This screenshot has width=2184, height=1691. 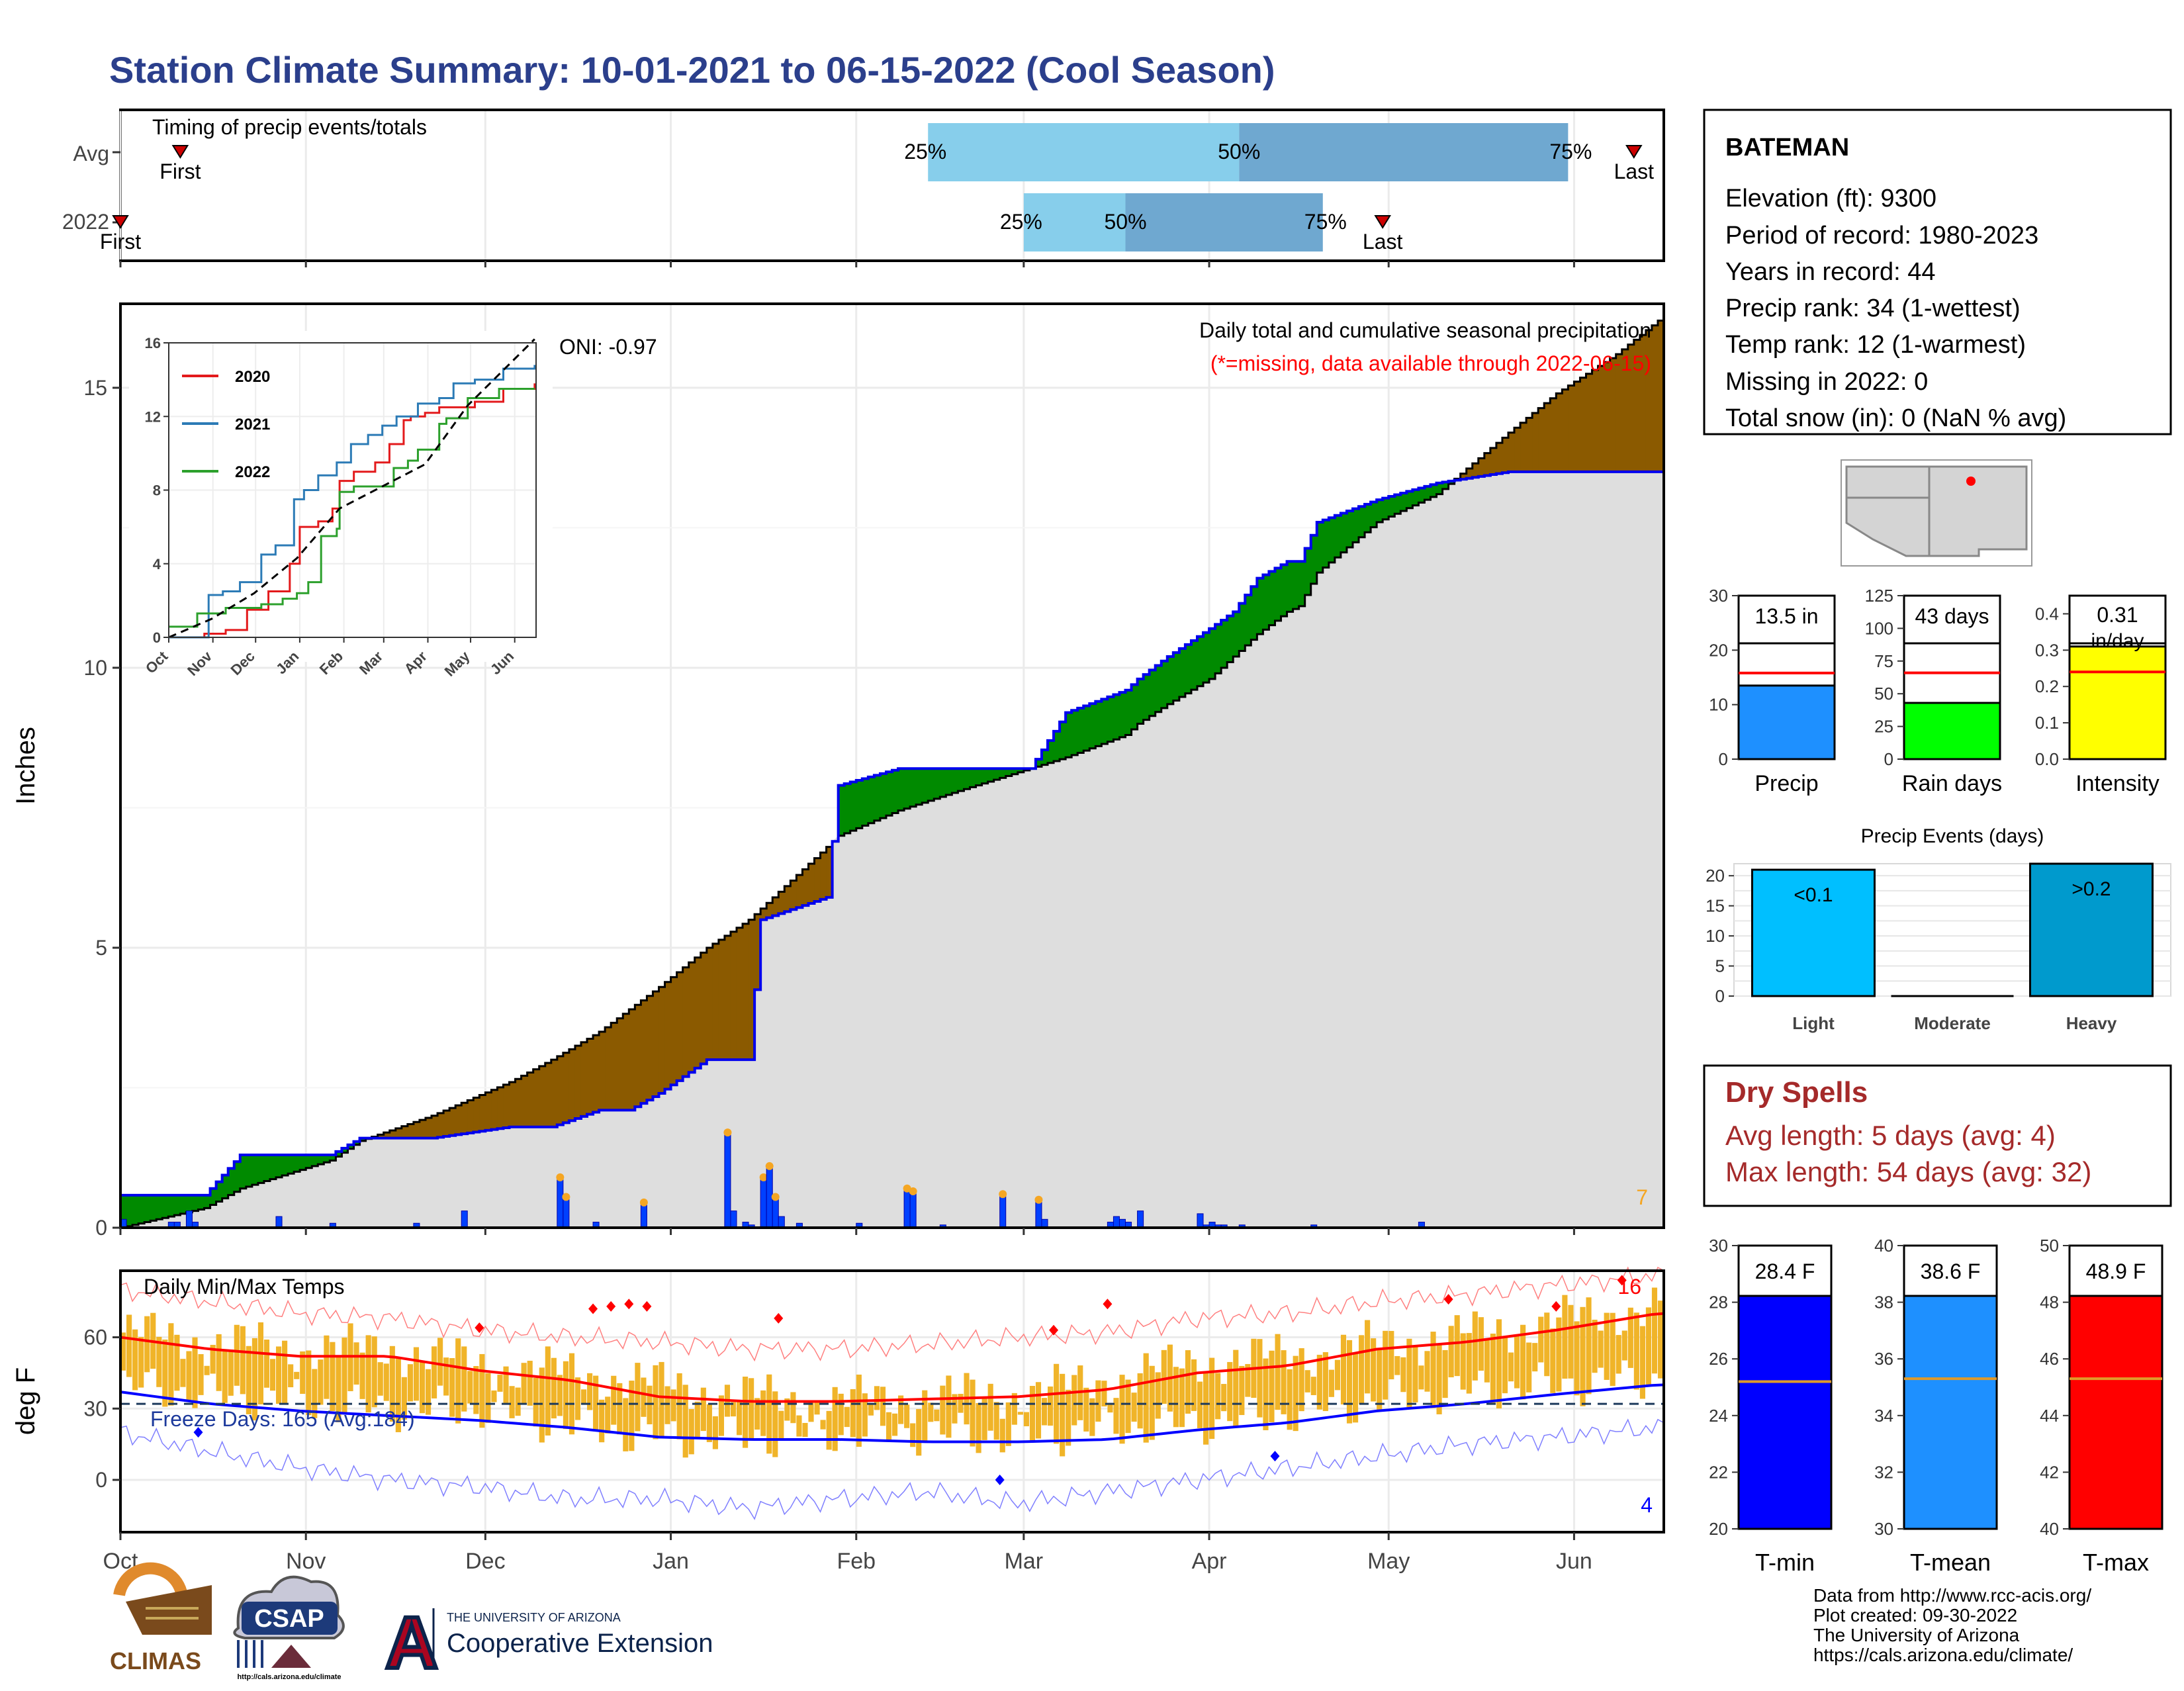 What do you see at coordinates (1635, 171) in the screenshot?
I see `avg-last-label: Last` at bounding box center [1635, 171].